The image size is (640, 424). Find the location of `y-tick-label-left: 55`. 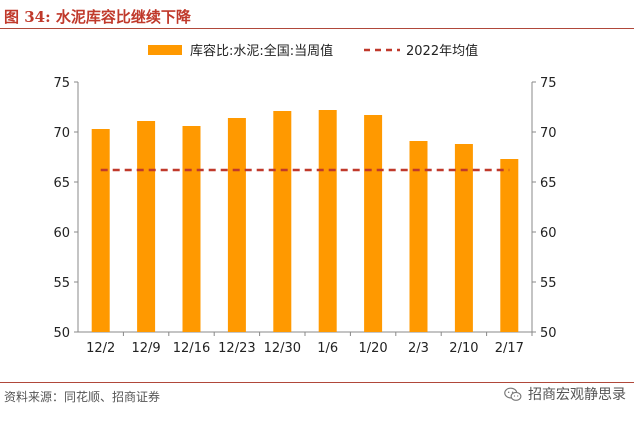

y-tick-label-left: 55 is located at coordinates (61, 283).